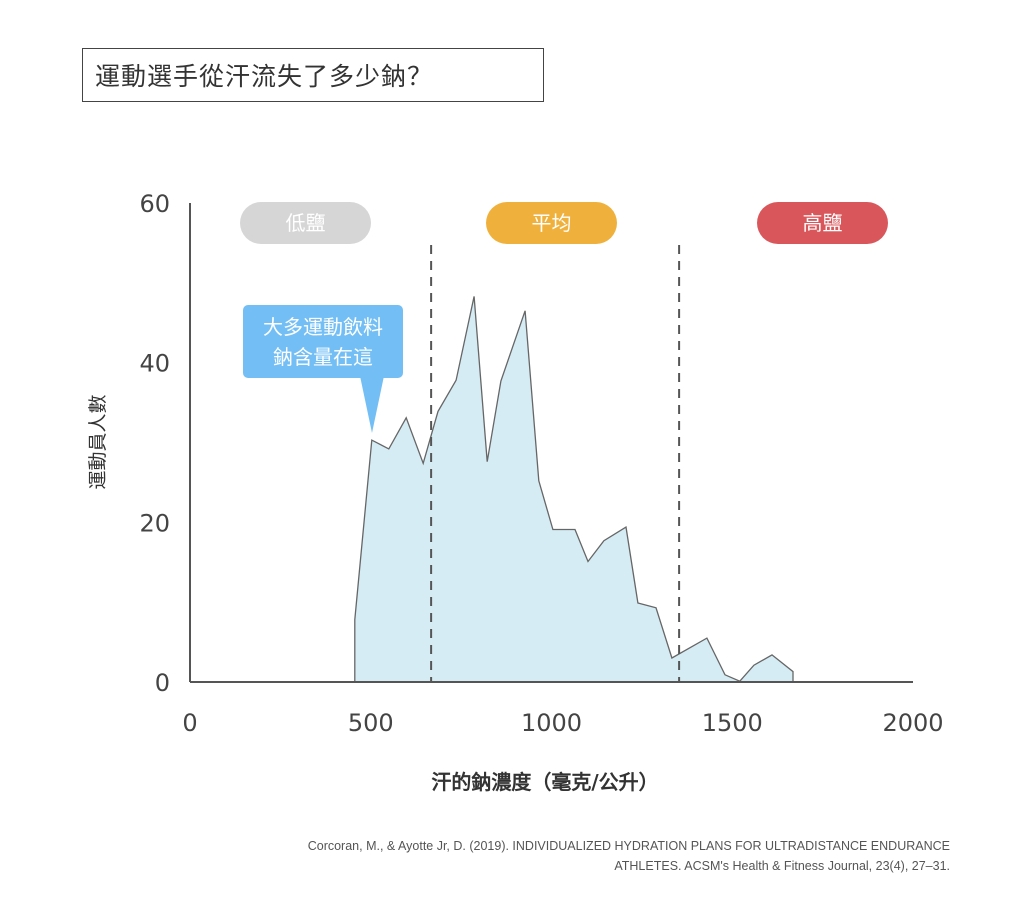 The height and width of the screenshot is (917, 1024). I want to click on zone-label: 低鹽, so click(306, 223).